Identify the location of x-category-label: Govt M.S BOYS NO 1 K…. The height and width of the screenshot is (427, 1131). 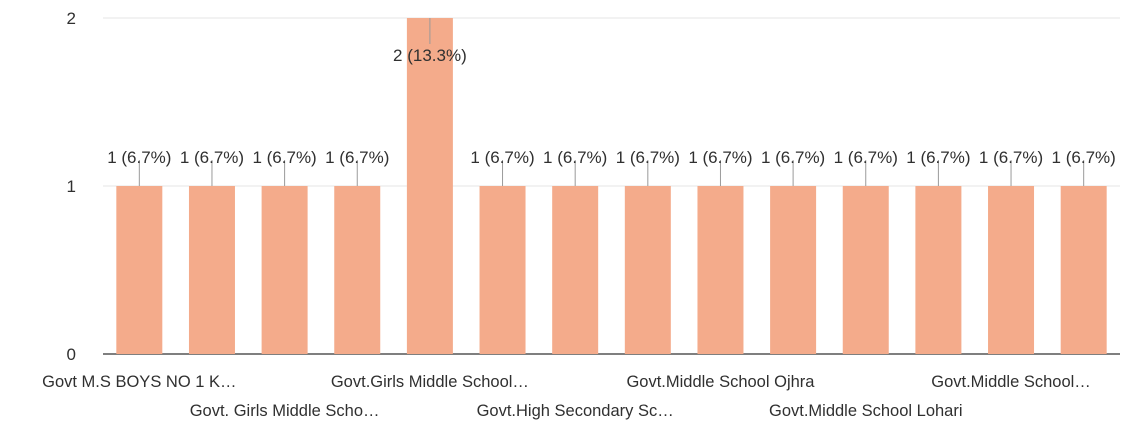
(139, 382).